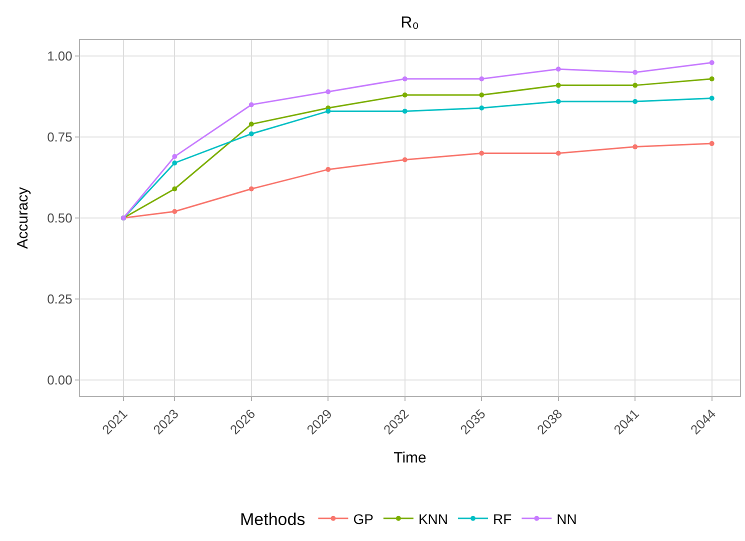 Image resolution: width=745 pixels, height=541 pixels. Describe the element at coordinates (23, 217) in the screenshot. I see `y-axis-title: Accuracy` at that location.